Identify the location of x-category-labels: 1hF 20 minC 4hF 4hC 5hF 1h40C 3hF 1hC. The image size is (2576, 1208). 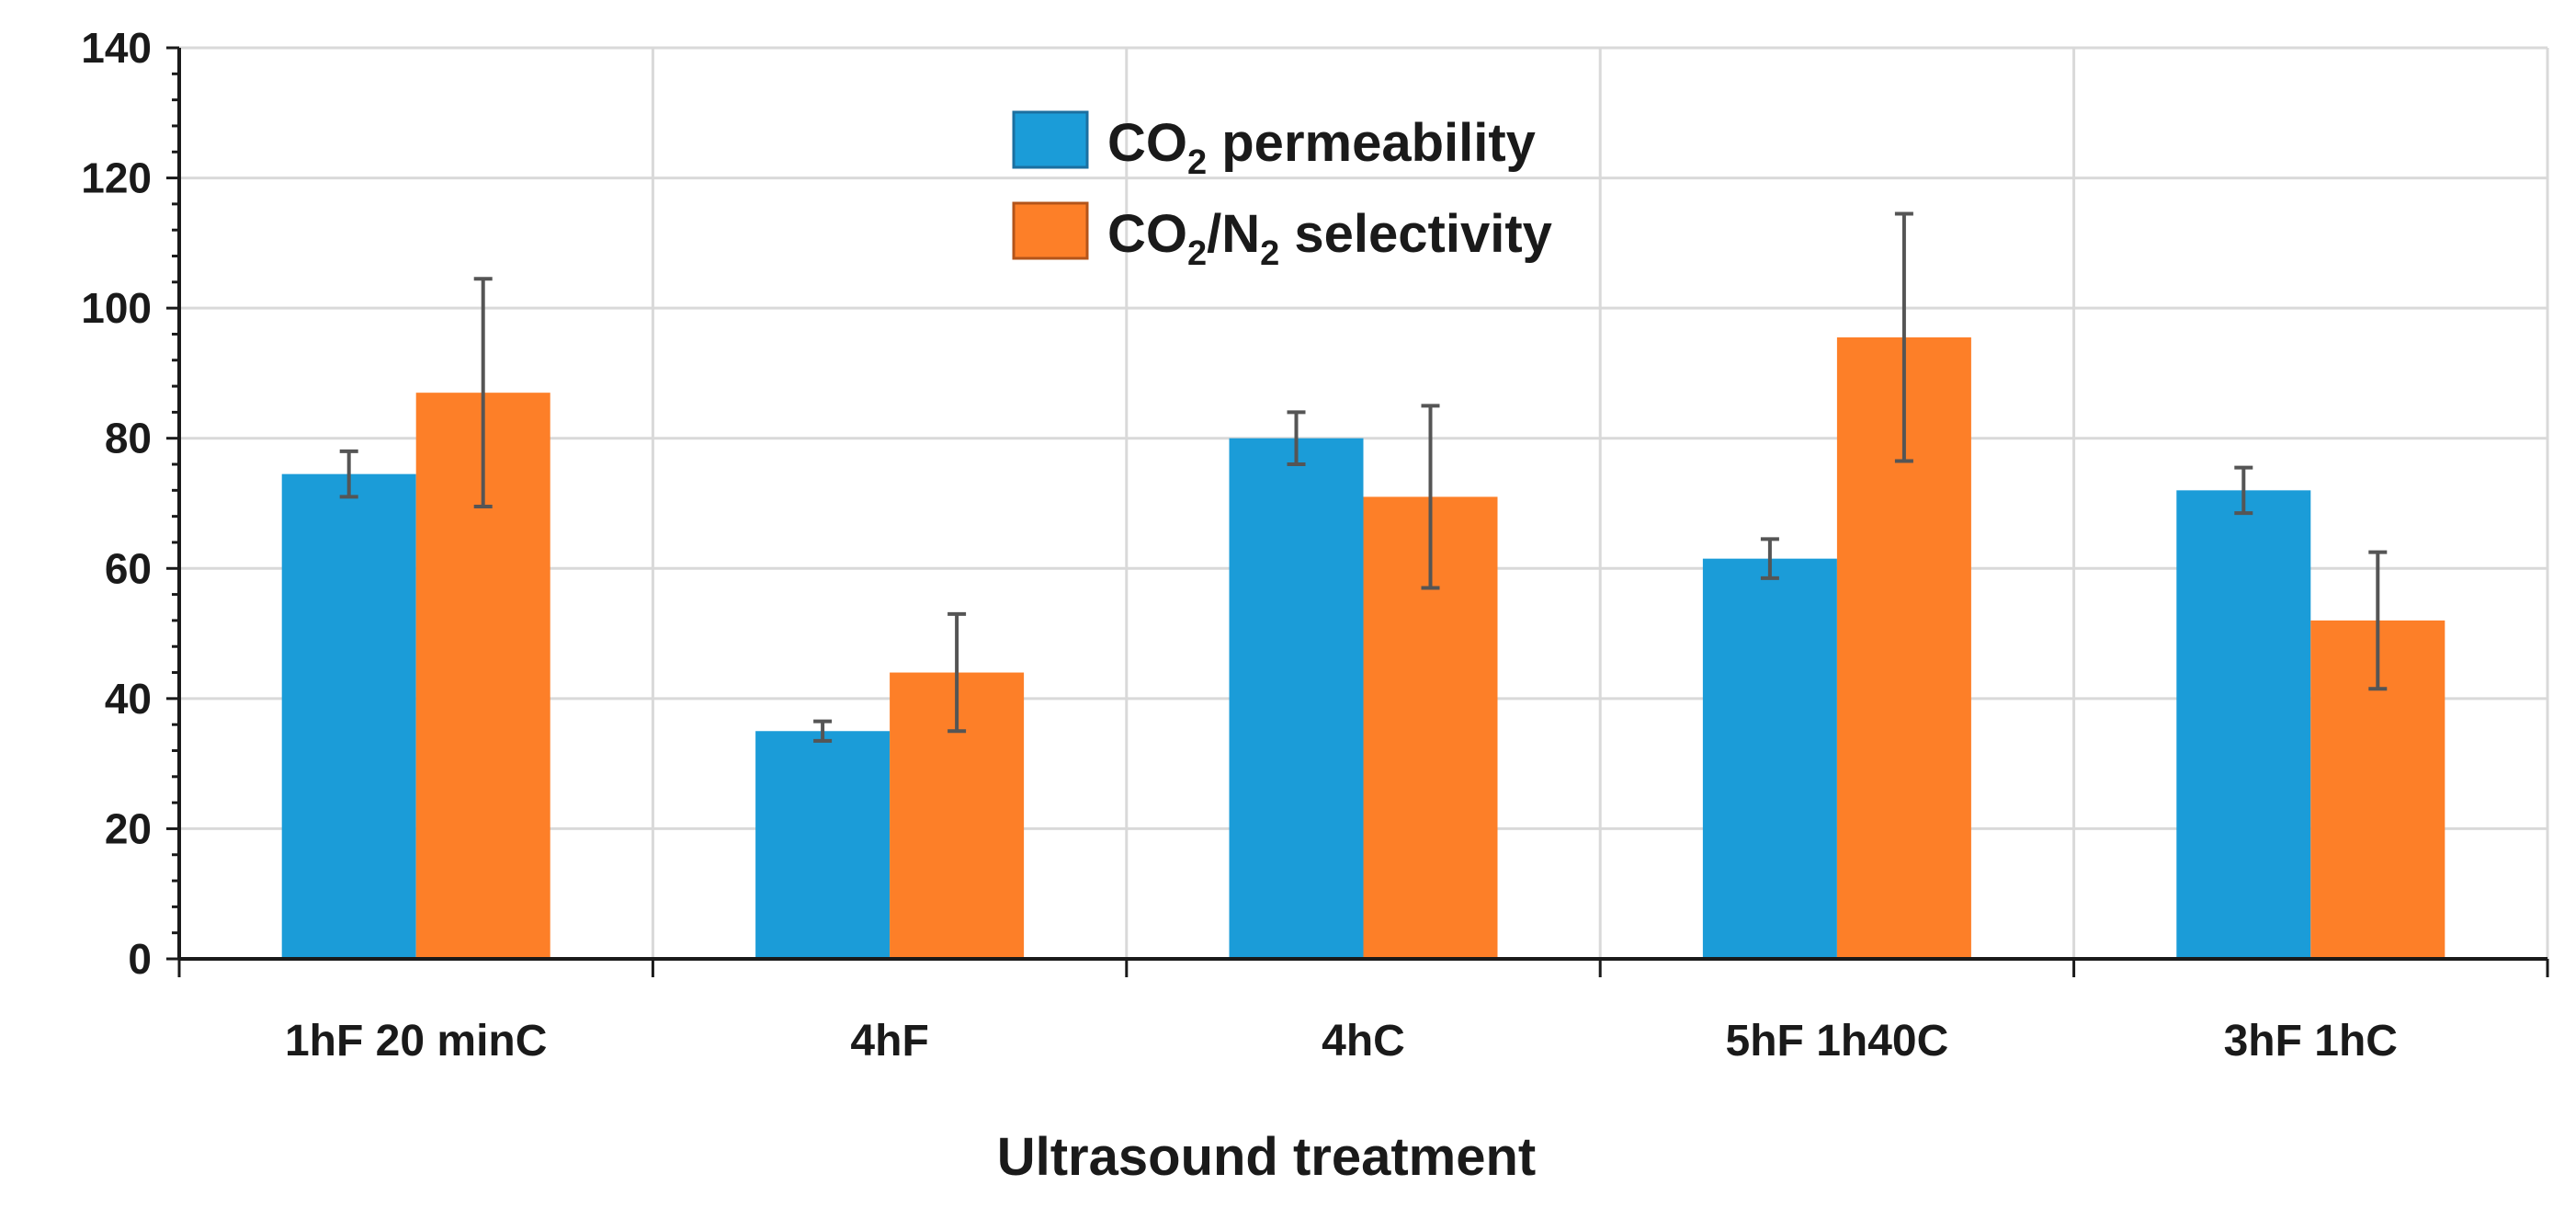
(1341, 1041).